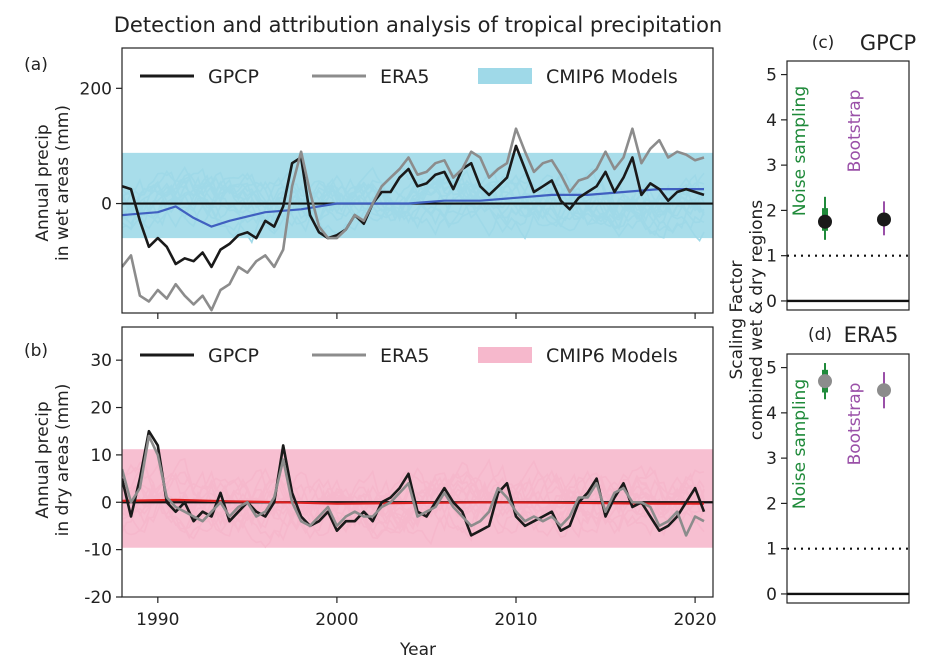 This screenshot has width=936, height=664. Describe the element at coordinates (417, 650) in the screenshot. I see `x-axis-label: Year` at that location.